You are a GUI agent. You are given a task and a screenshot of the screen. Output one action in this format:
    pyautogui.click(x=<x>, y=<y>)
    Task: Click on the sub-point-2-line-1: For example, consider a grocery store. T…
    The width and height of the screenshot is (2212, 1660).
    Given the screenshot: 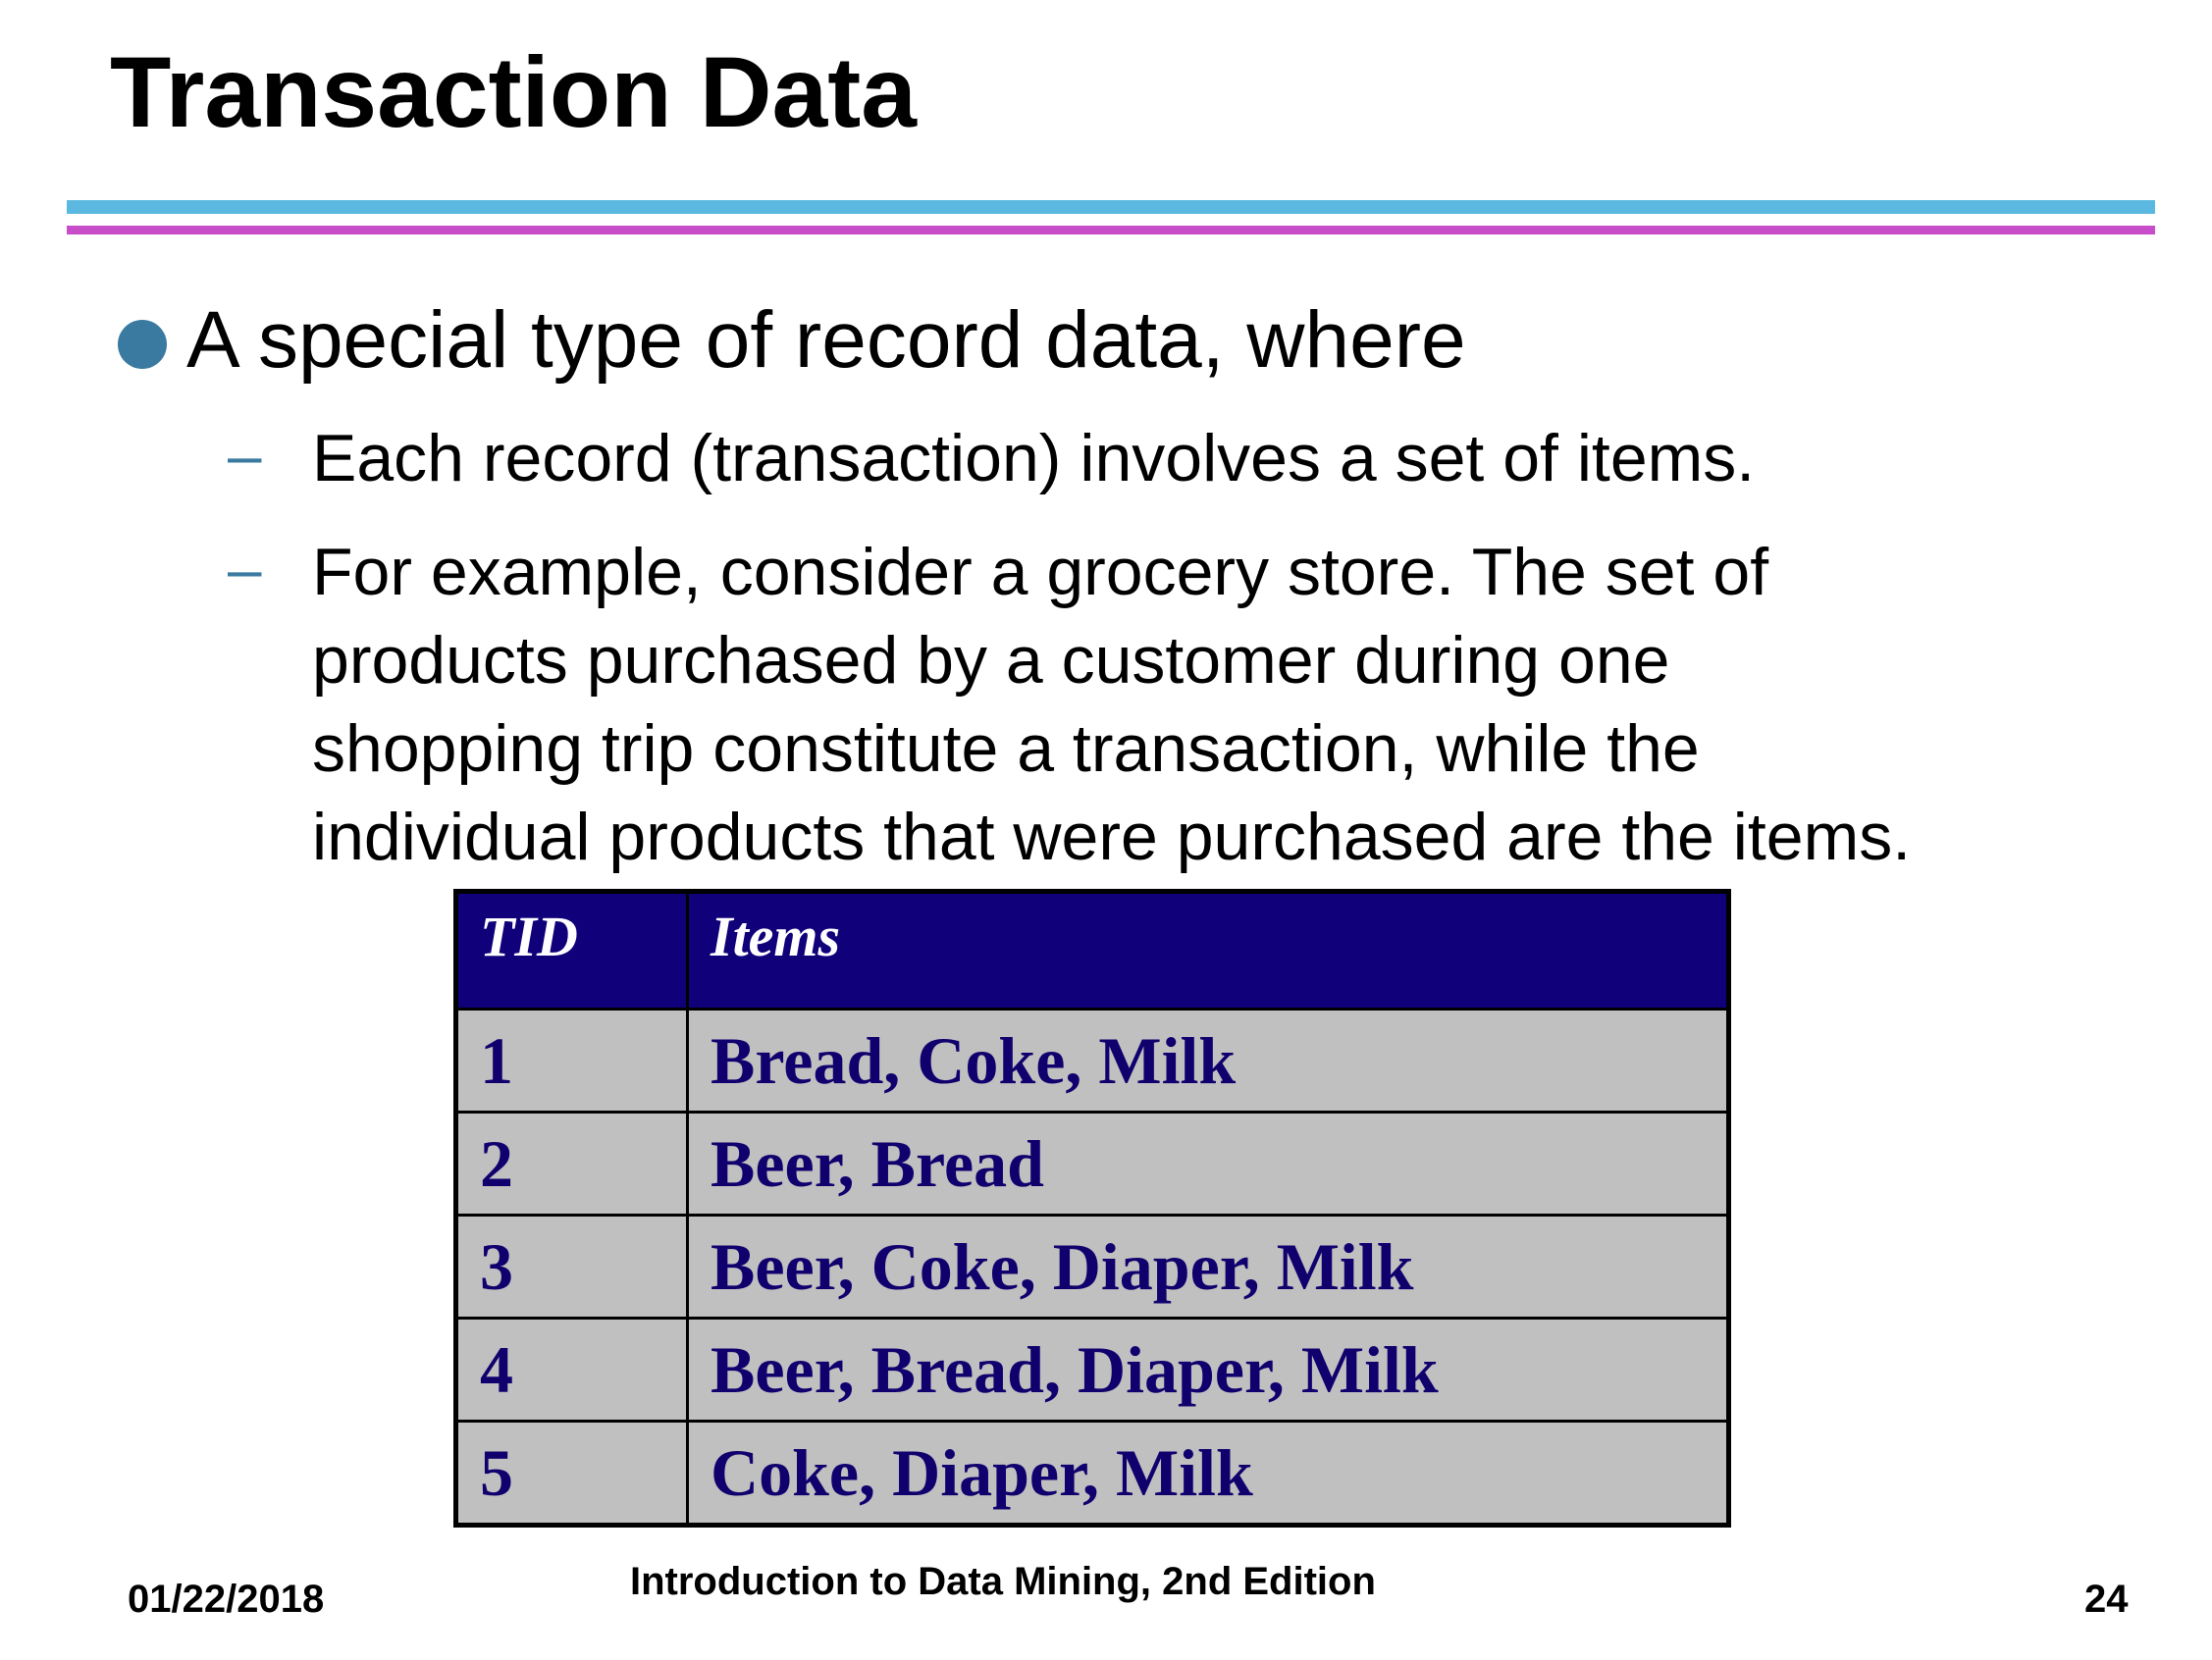 What is the action you would take?
    pyautogui.click(x=1041, y=572)
    